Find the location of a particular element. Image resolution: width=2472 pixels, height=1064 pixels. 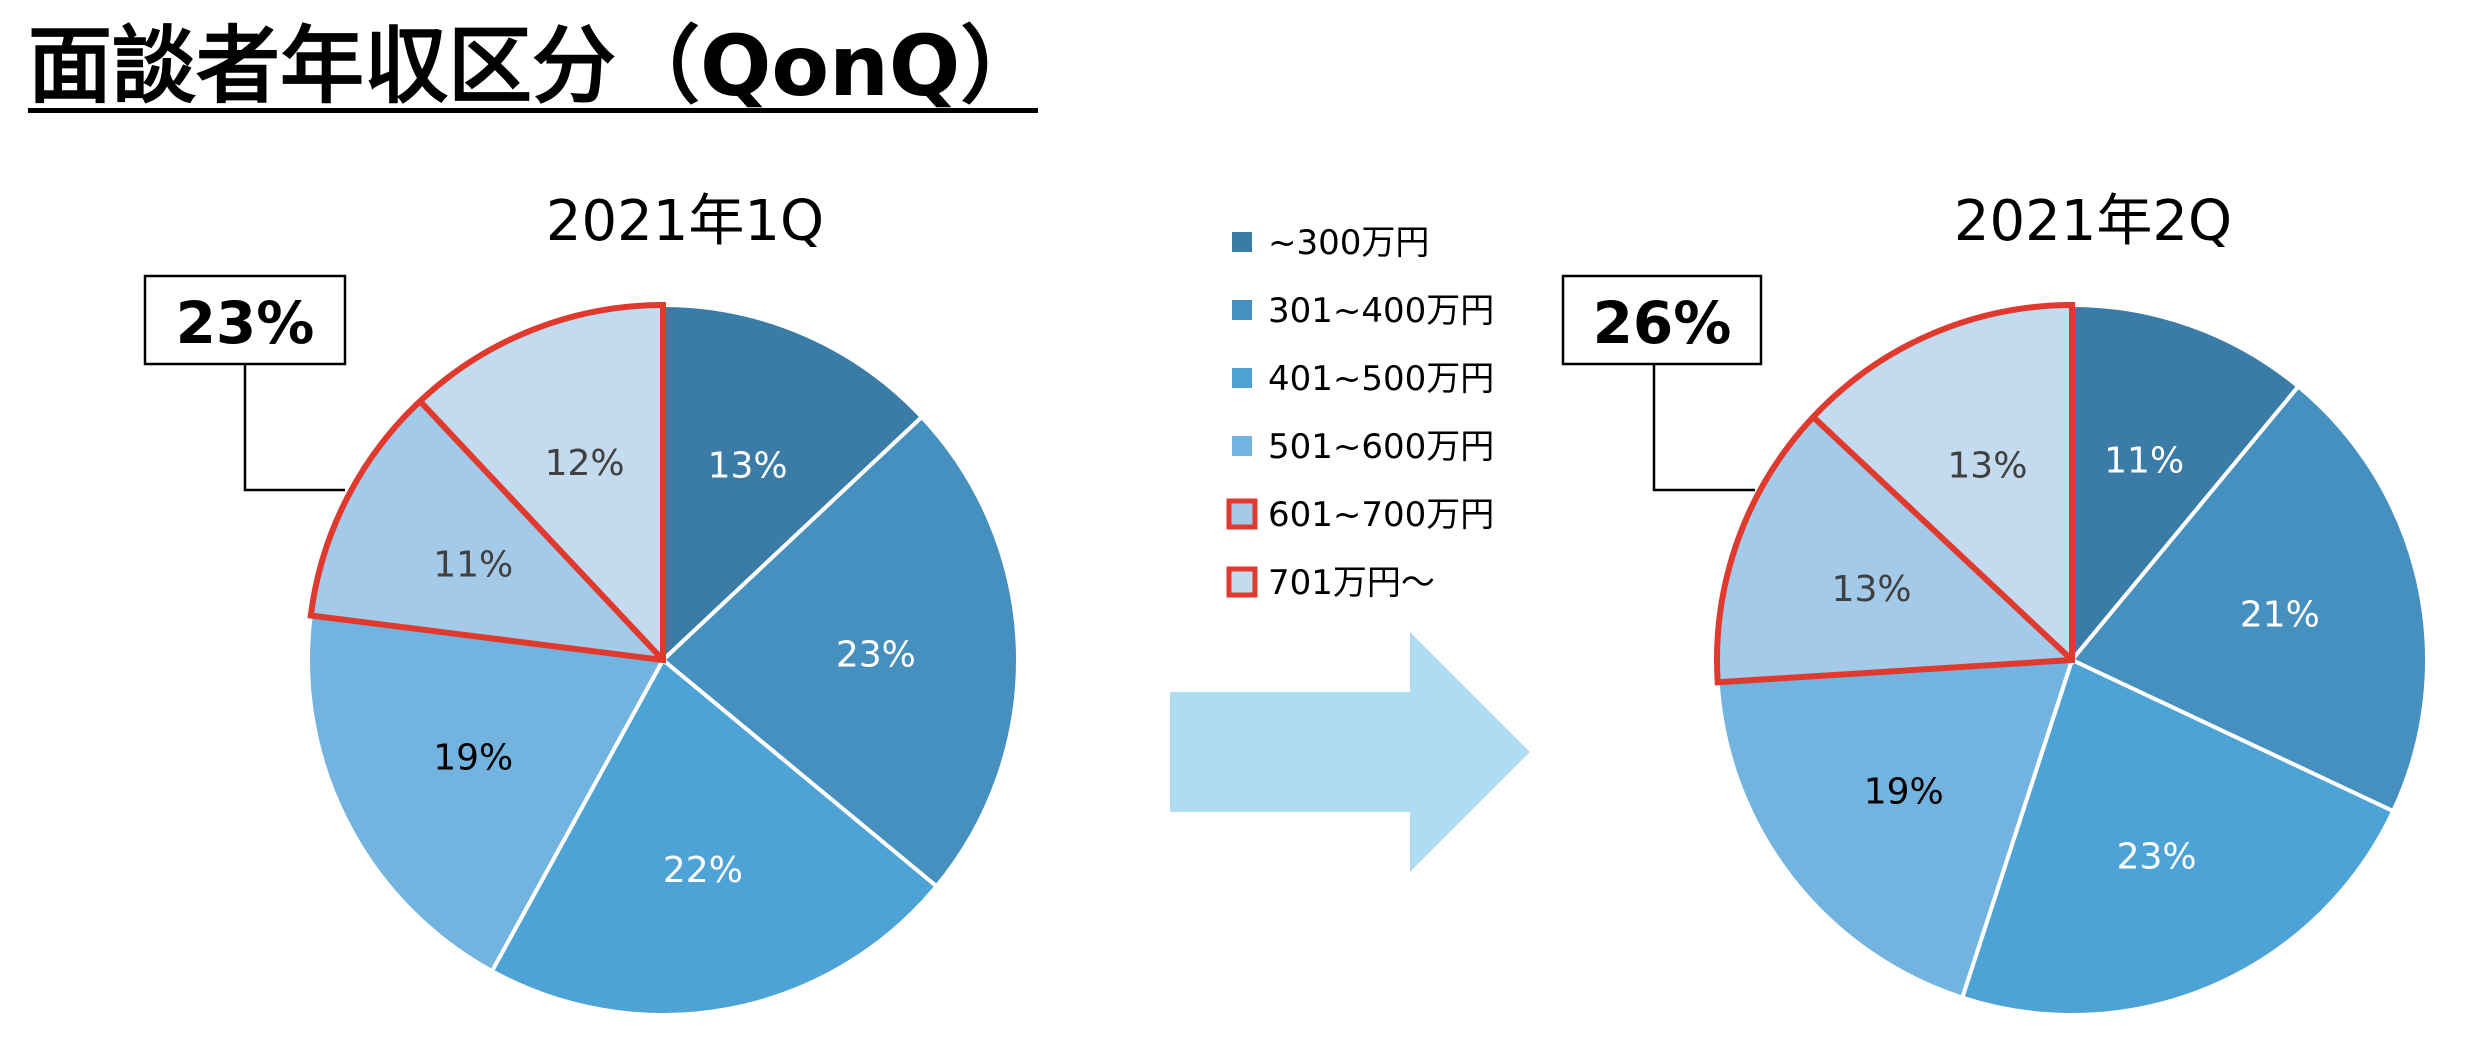

legend-label: 501~600万円 is located at coordinates (1381, 447).